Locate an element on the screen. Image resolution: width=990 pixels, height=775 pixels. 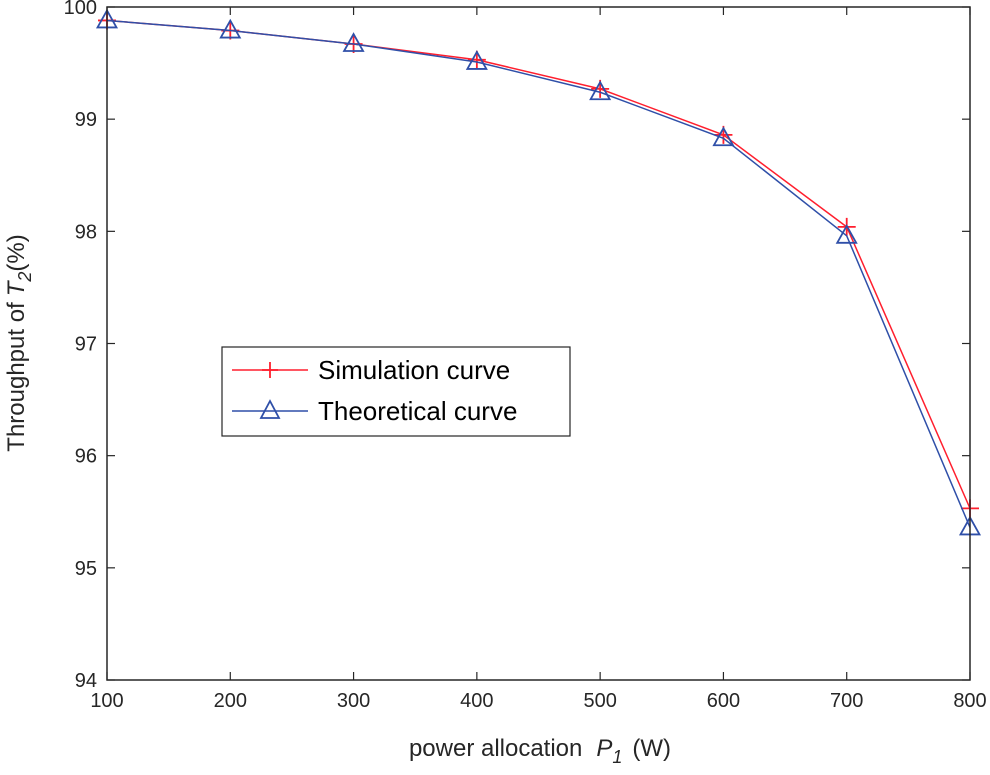
legend-label-simulation: Simulation curve is located at coordinates (414, 370).